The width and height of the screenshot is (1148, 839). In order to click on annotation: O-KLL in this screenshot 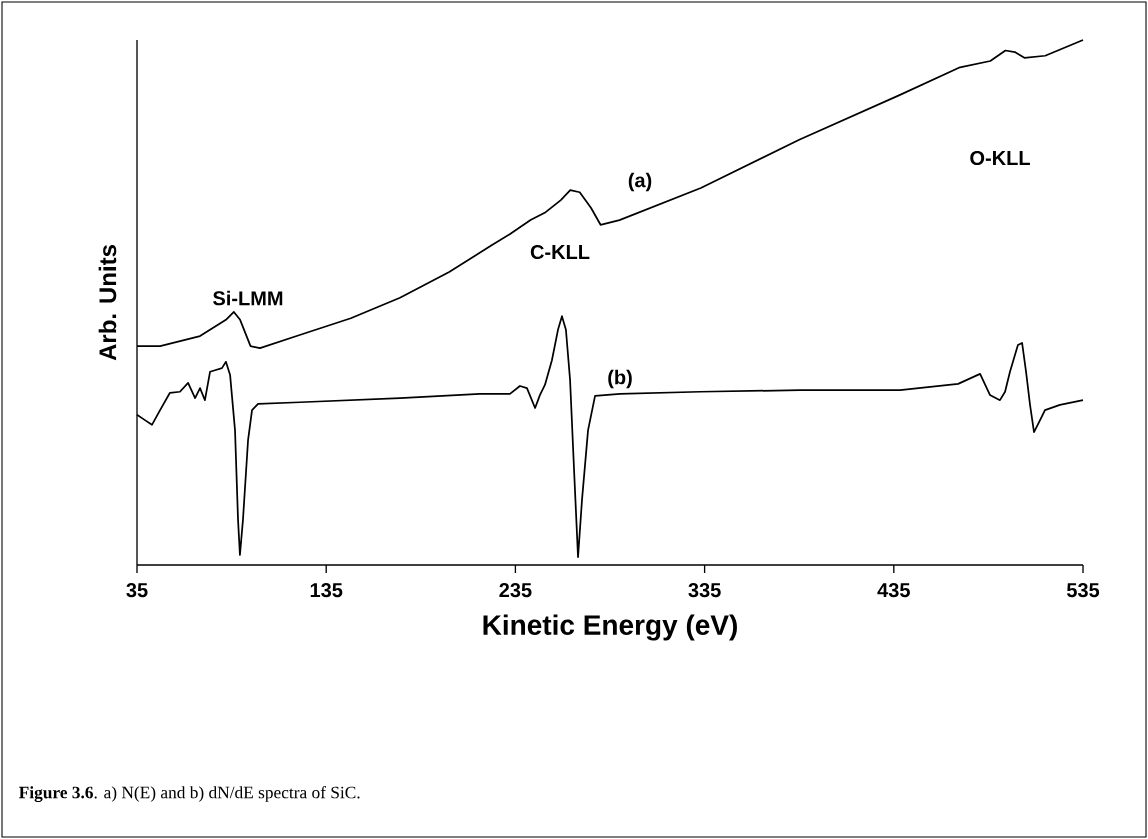, I will do `click(1000, 158)`.